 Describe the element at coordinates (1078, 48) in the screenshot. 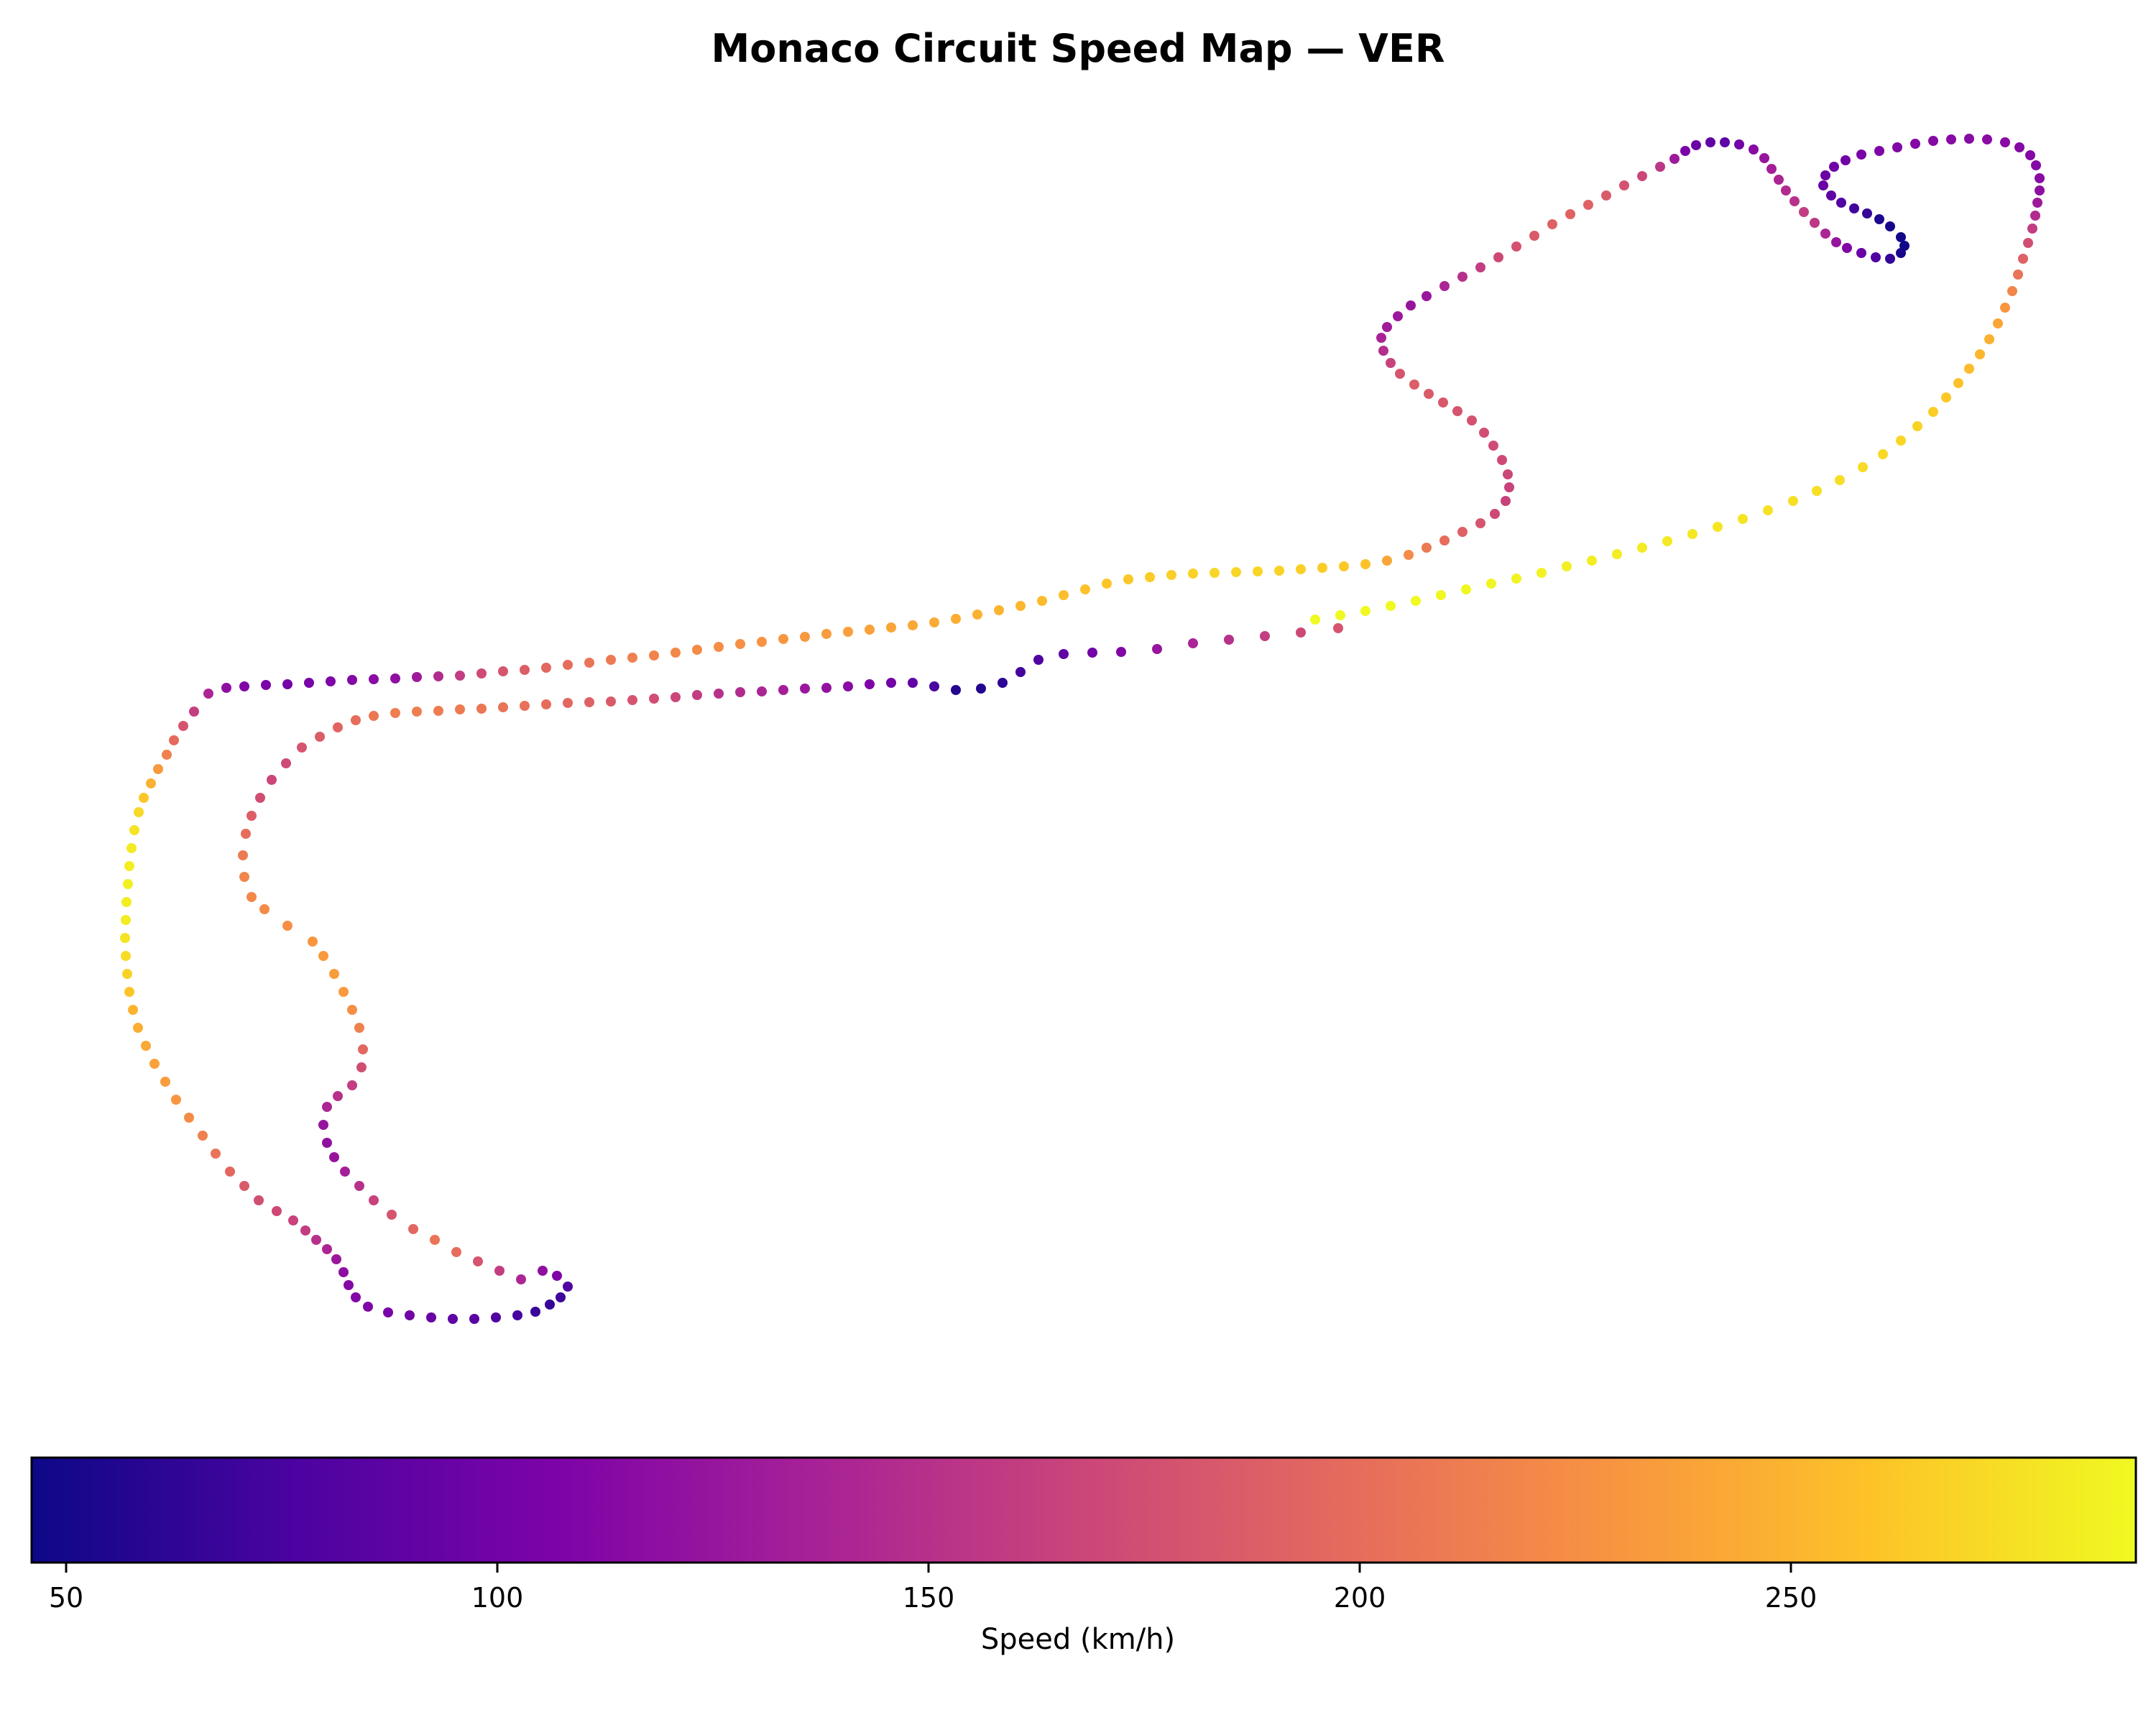

I see `chart-title: Monaco Circuit Speed Map — VER` at that location.